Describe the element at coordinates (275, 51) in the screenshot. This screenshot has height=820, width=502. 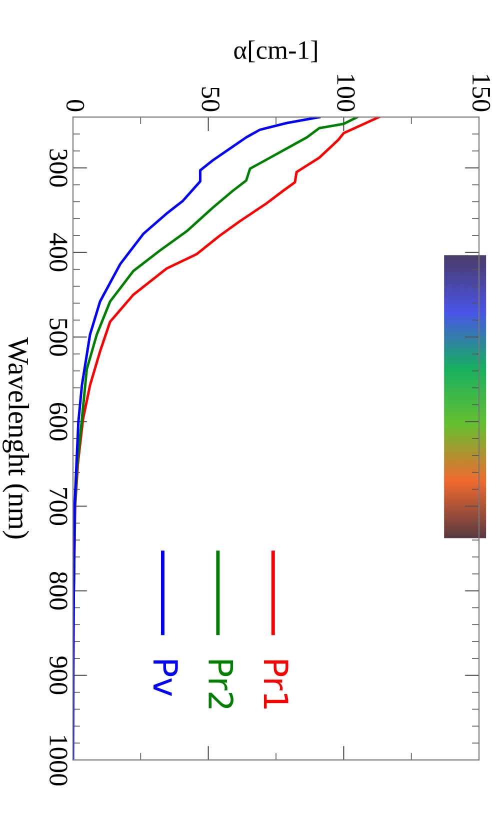
I see `x-axis-title: α[cm-1]` at that location.